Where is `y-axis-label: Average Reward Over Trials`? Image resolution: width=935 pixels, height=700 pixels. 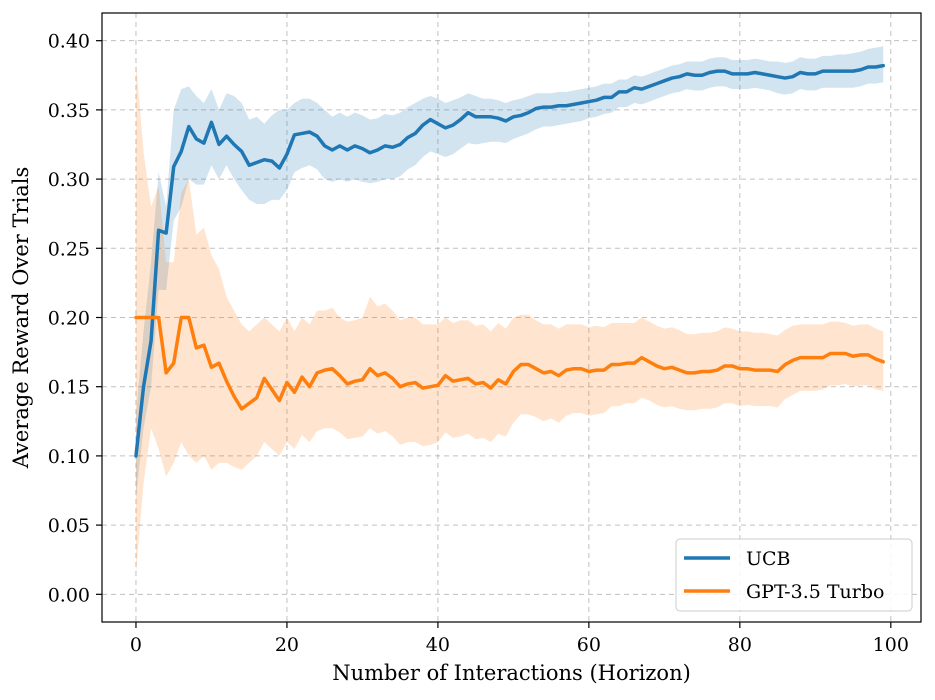 y-axis-label: Average Reward Over Trials is located at coordinates (21, 318).